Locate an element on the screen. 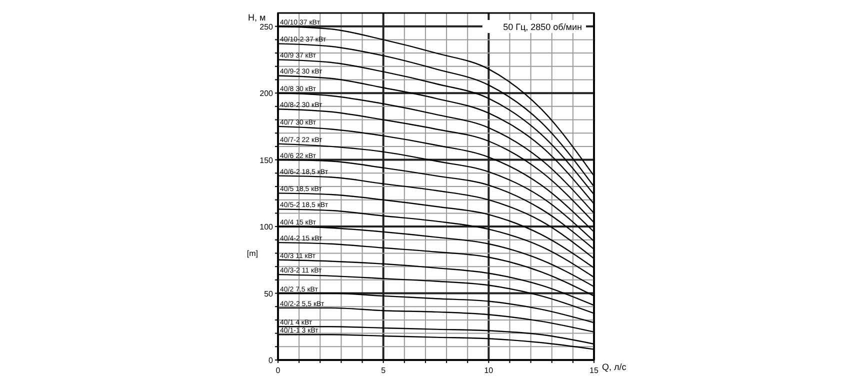 This screenshot has height=388, width=868. y-tick-label: 50 is located at coordinates (269, 293).